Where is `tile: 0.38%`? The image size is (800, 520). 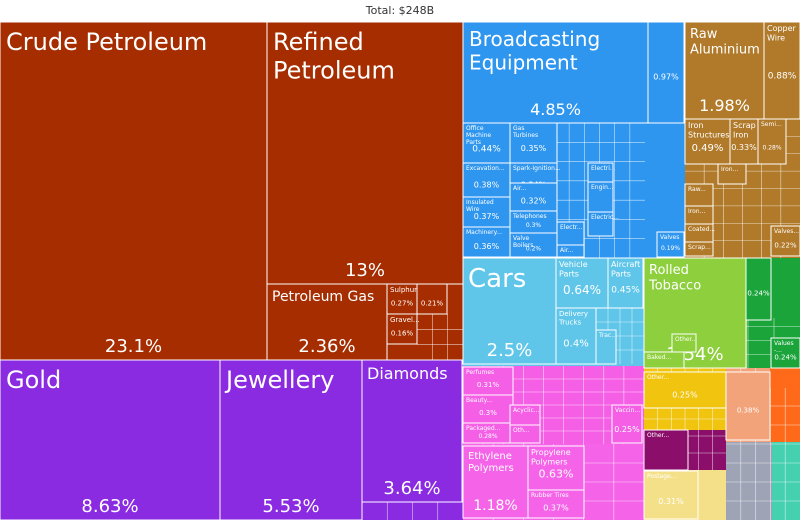 tile: 0.38% is located at coordinates (748, 406).